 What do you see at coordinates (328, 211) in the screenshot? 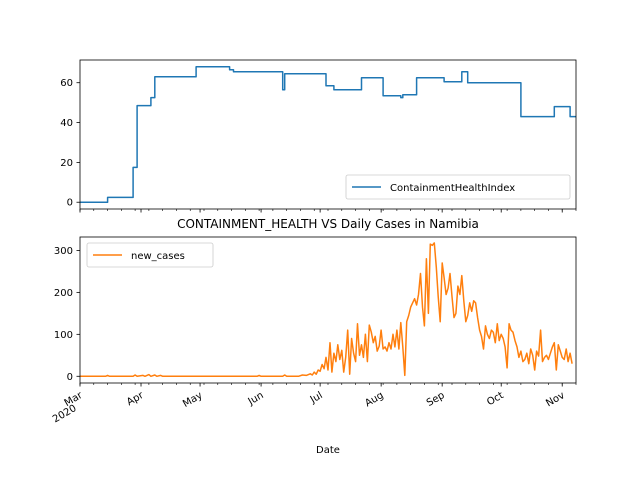
I see `top-x-ticks` at bounding box center [328, 211].